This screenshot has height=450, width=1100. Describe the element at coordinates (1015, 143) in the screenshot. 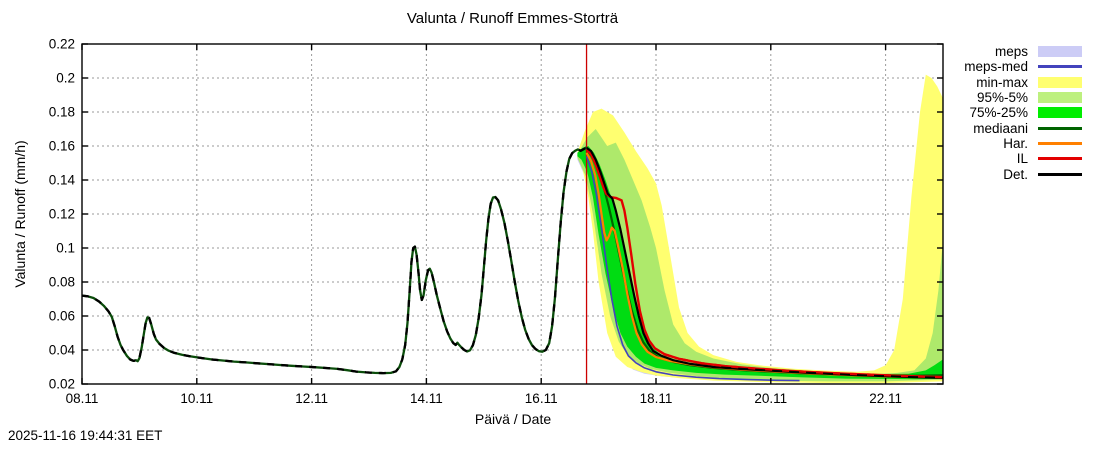

I see `legend-label: Har.` at that location.